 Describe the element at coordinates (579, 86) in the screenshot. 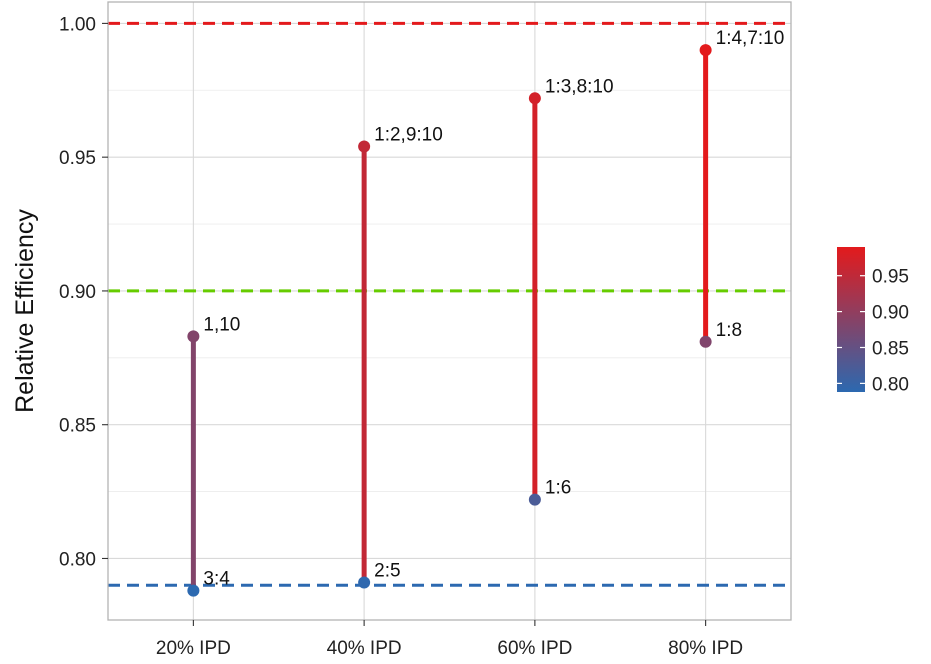

I see `high-point-label: 1:3,8:10` at that location.